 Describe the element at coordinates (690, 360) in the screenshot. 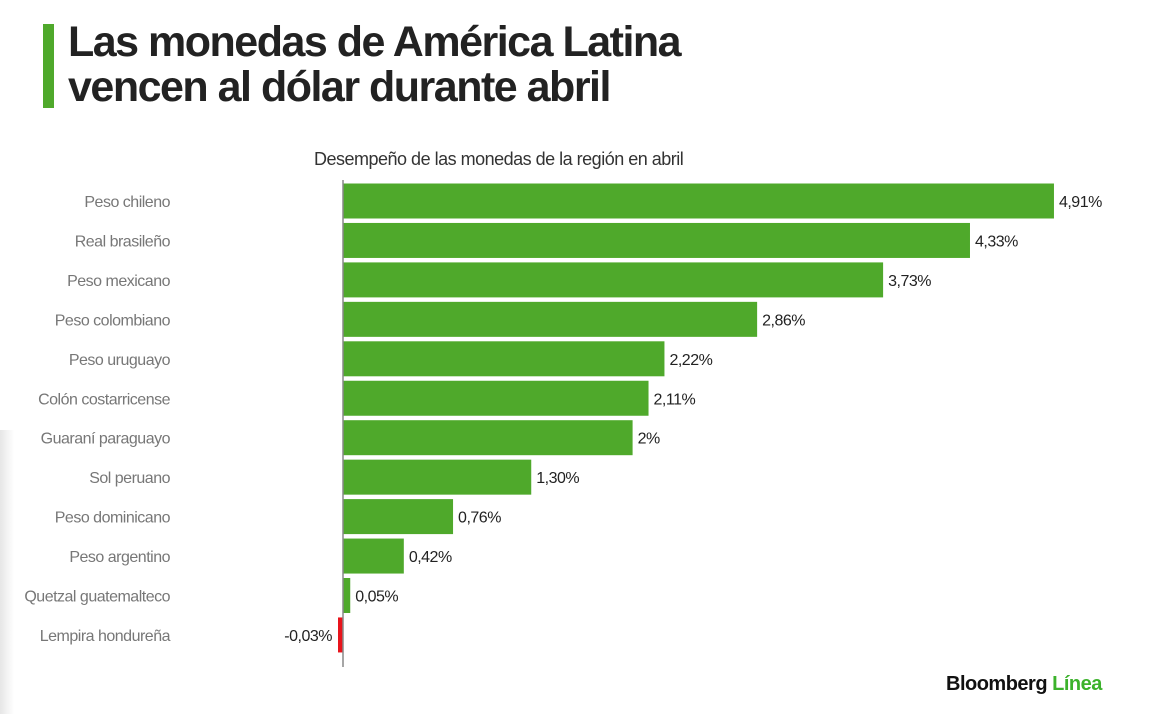

I see `data-label: 2,22%` at that location.